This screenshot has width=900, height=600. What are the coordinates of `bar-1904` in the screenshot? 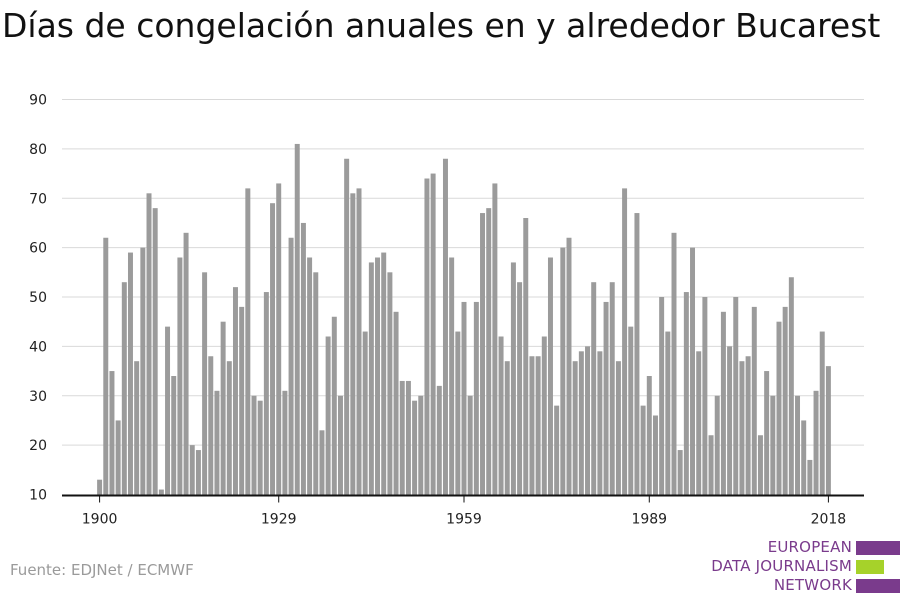 It's located at (124, 388).